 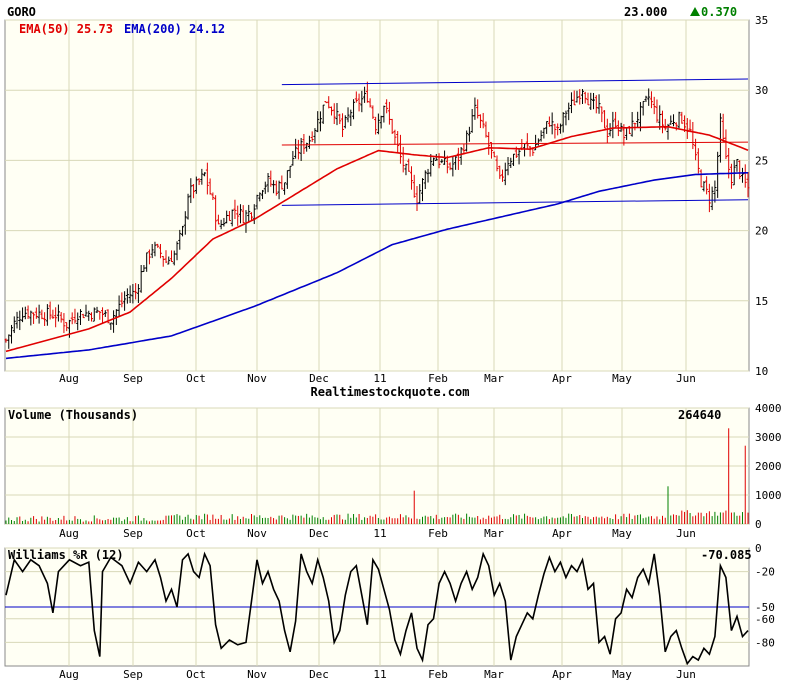 What do you see at coordinates (758, 548) in the screenshot?
I see `williams-tick-label: 0` at bounding box center [758, 548].